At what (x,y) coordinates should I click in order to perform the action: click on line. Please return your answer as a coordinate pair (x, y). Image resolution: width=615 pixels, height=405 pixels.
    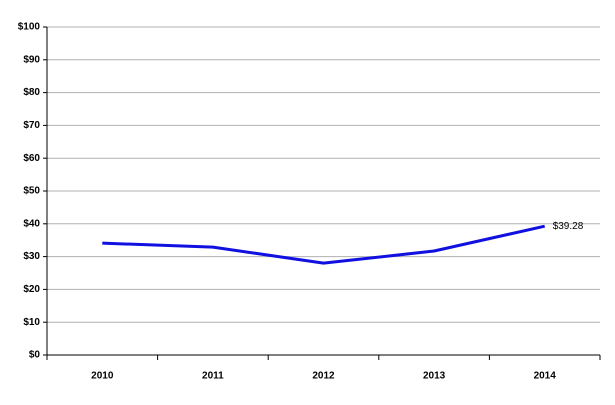
    Looking at the image, I should click on (324, 244).